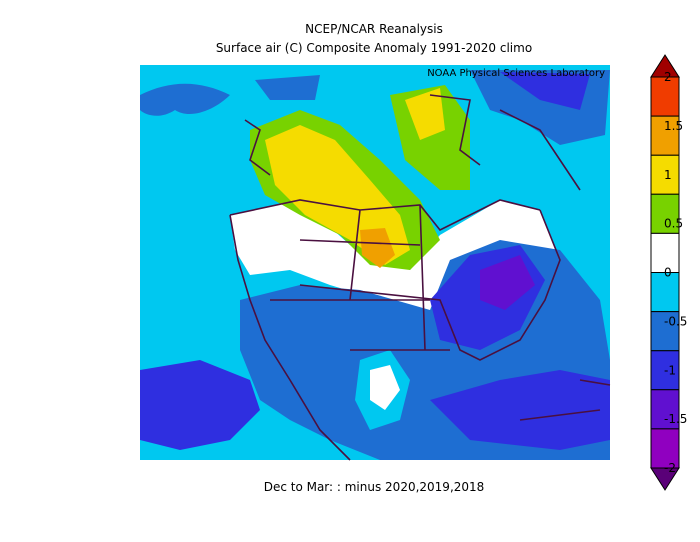 Image resolution: width=700 pixels, height=542 pixels. Describe the element at coordinates (675, 321) in the screenshot. I see `colorbar-label: -0.5` at that location.